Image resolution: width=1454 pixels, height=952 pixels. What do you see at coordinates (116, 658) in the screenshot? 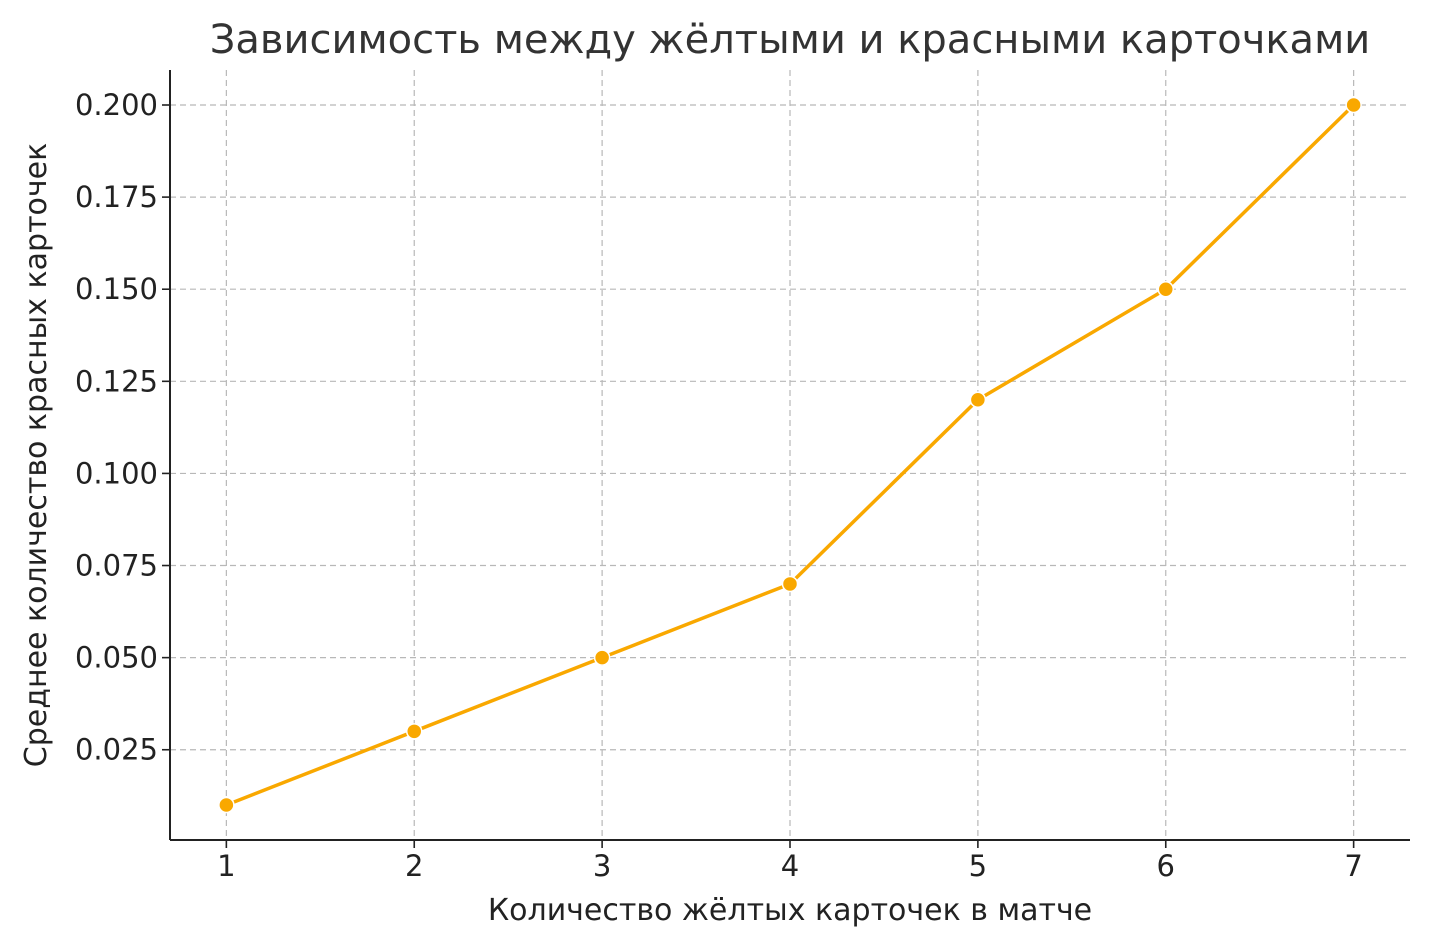
I see `y-tick-label: 0.050` at bounding box center [116, 658].